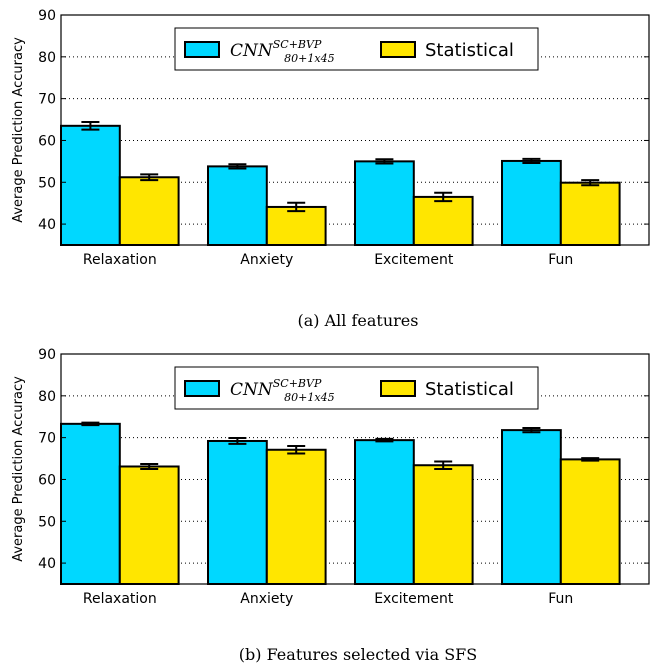 The image size is (657, 669). Describe the element at coordinates (358, 654) in the screenshot. I see `caption-features-sfs: (b) Features selected via SFS` at that location.